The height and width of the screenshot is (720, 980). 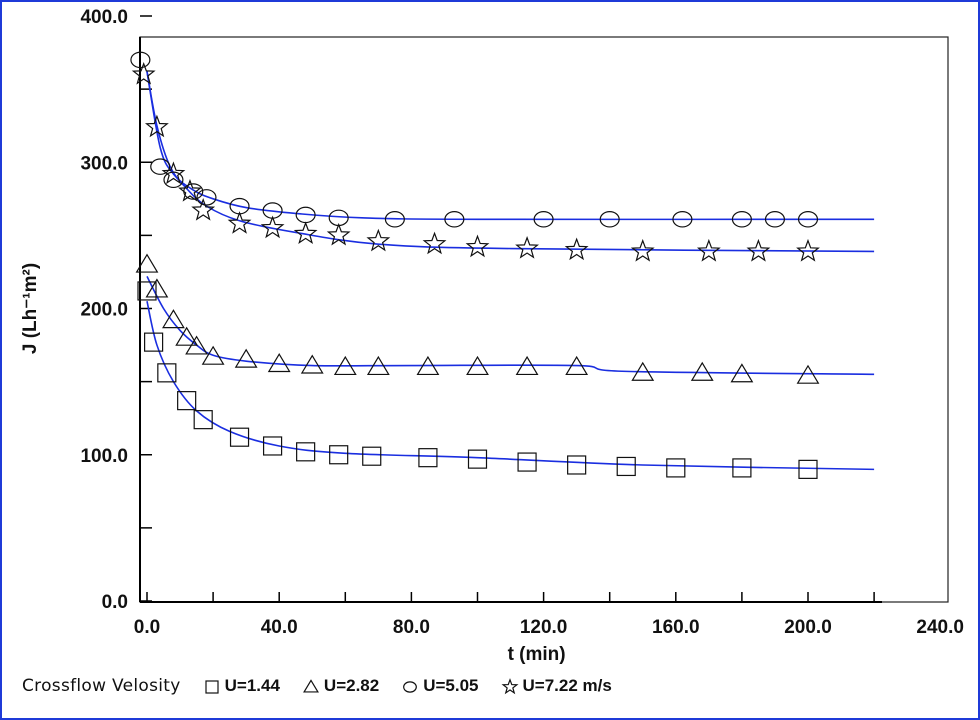 What do you see at coordinates (101, 686) in the screenshot?
I see `legend-title: Crossflow Velosity` at bounding box center [101, 686].